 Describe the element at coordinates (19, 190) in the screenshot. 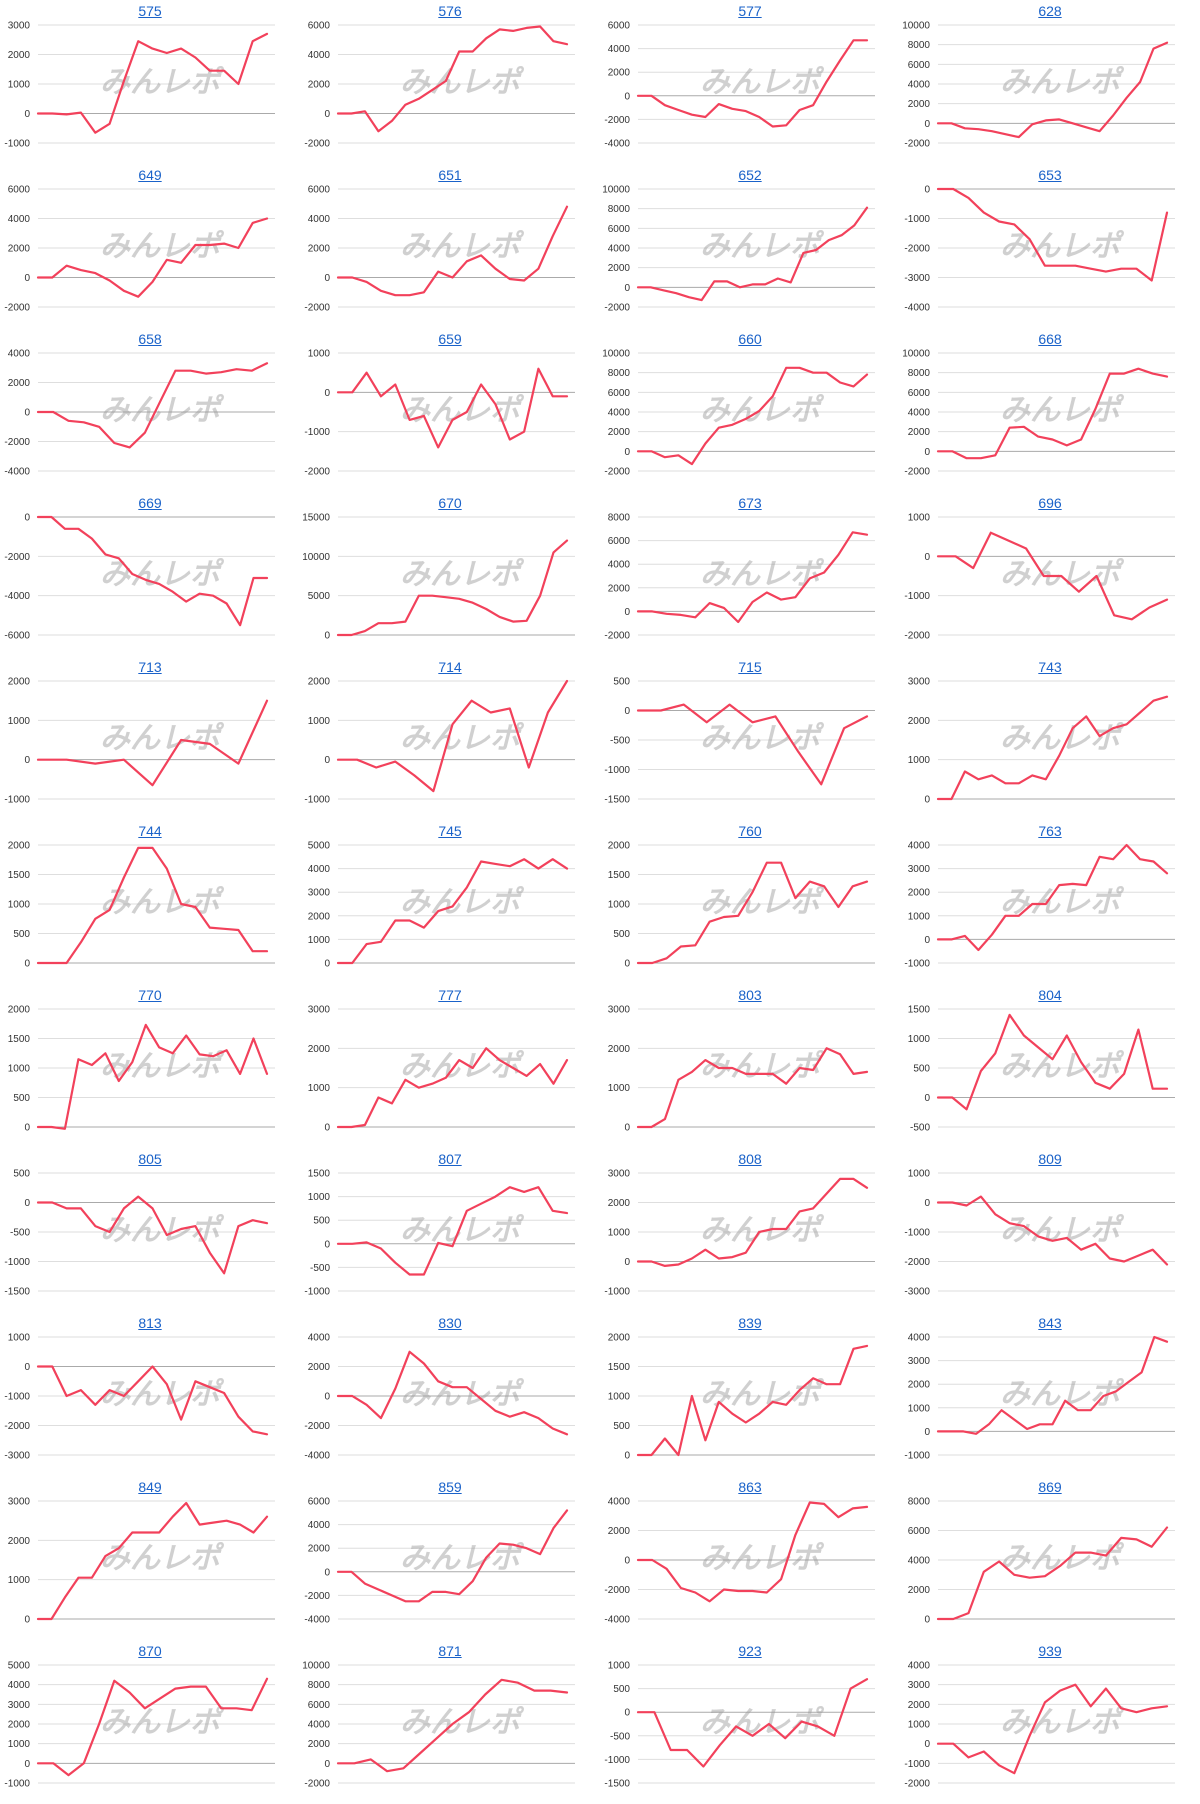

I see `y-tick-label: 6000` at that location.